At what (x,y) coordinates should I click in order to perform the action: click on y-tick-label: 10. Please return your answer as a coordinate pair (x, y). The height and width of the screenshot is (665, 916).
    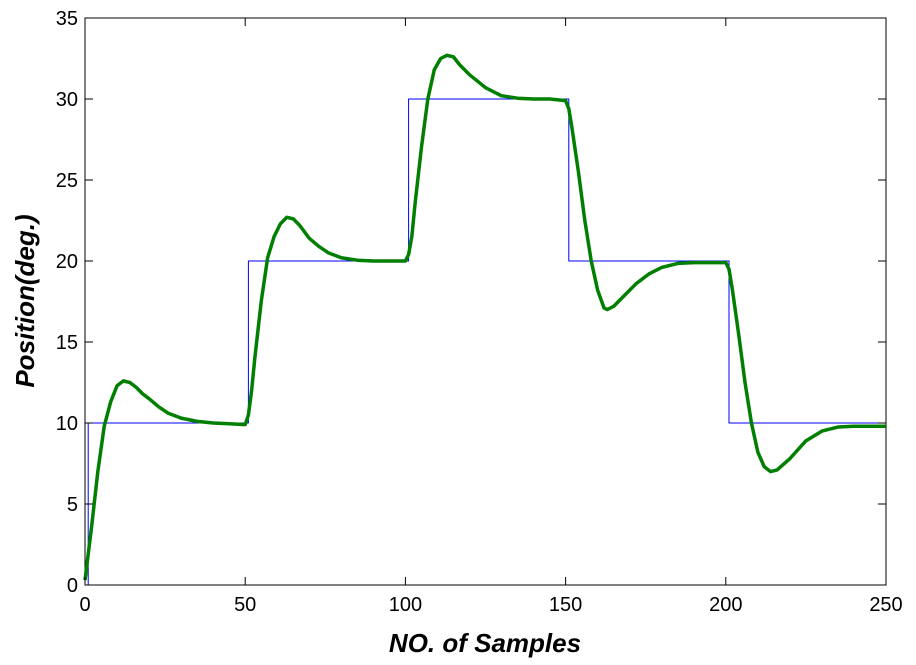
    Looking at the image, I should click on (67, 424).